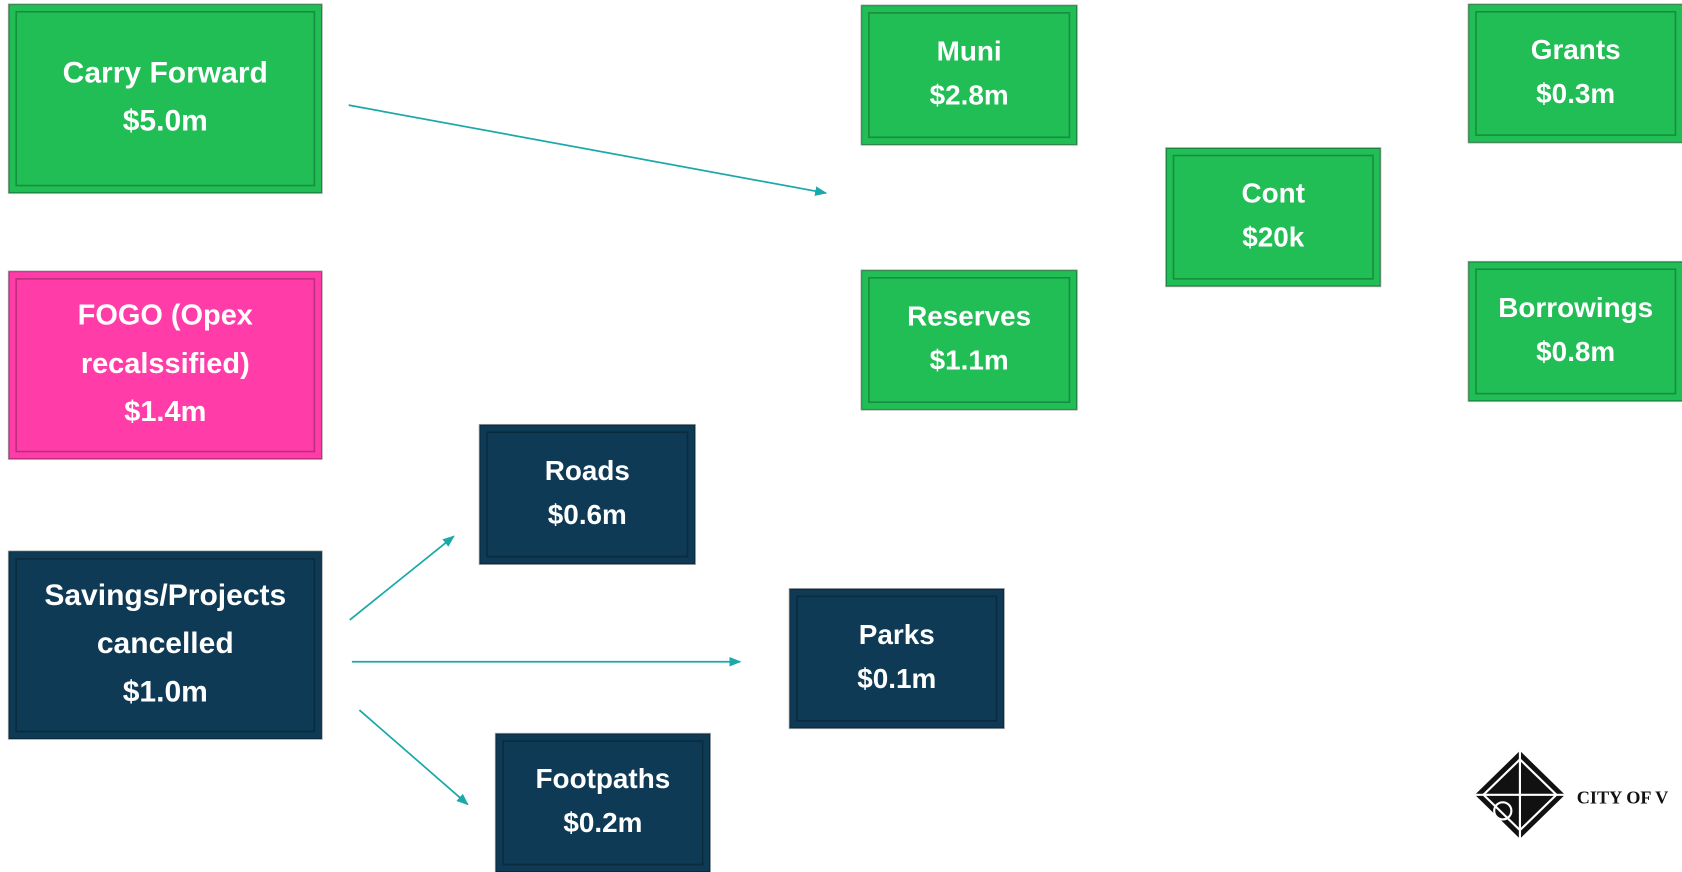 The image size is (1682, 872). I want to click on node-label: $0.3m, so click(1575, 93).